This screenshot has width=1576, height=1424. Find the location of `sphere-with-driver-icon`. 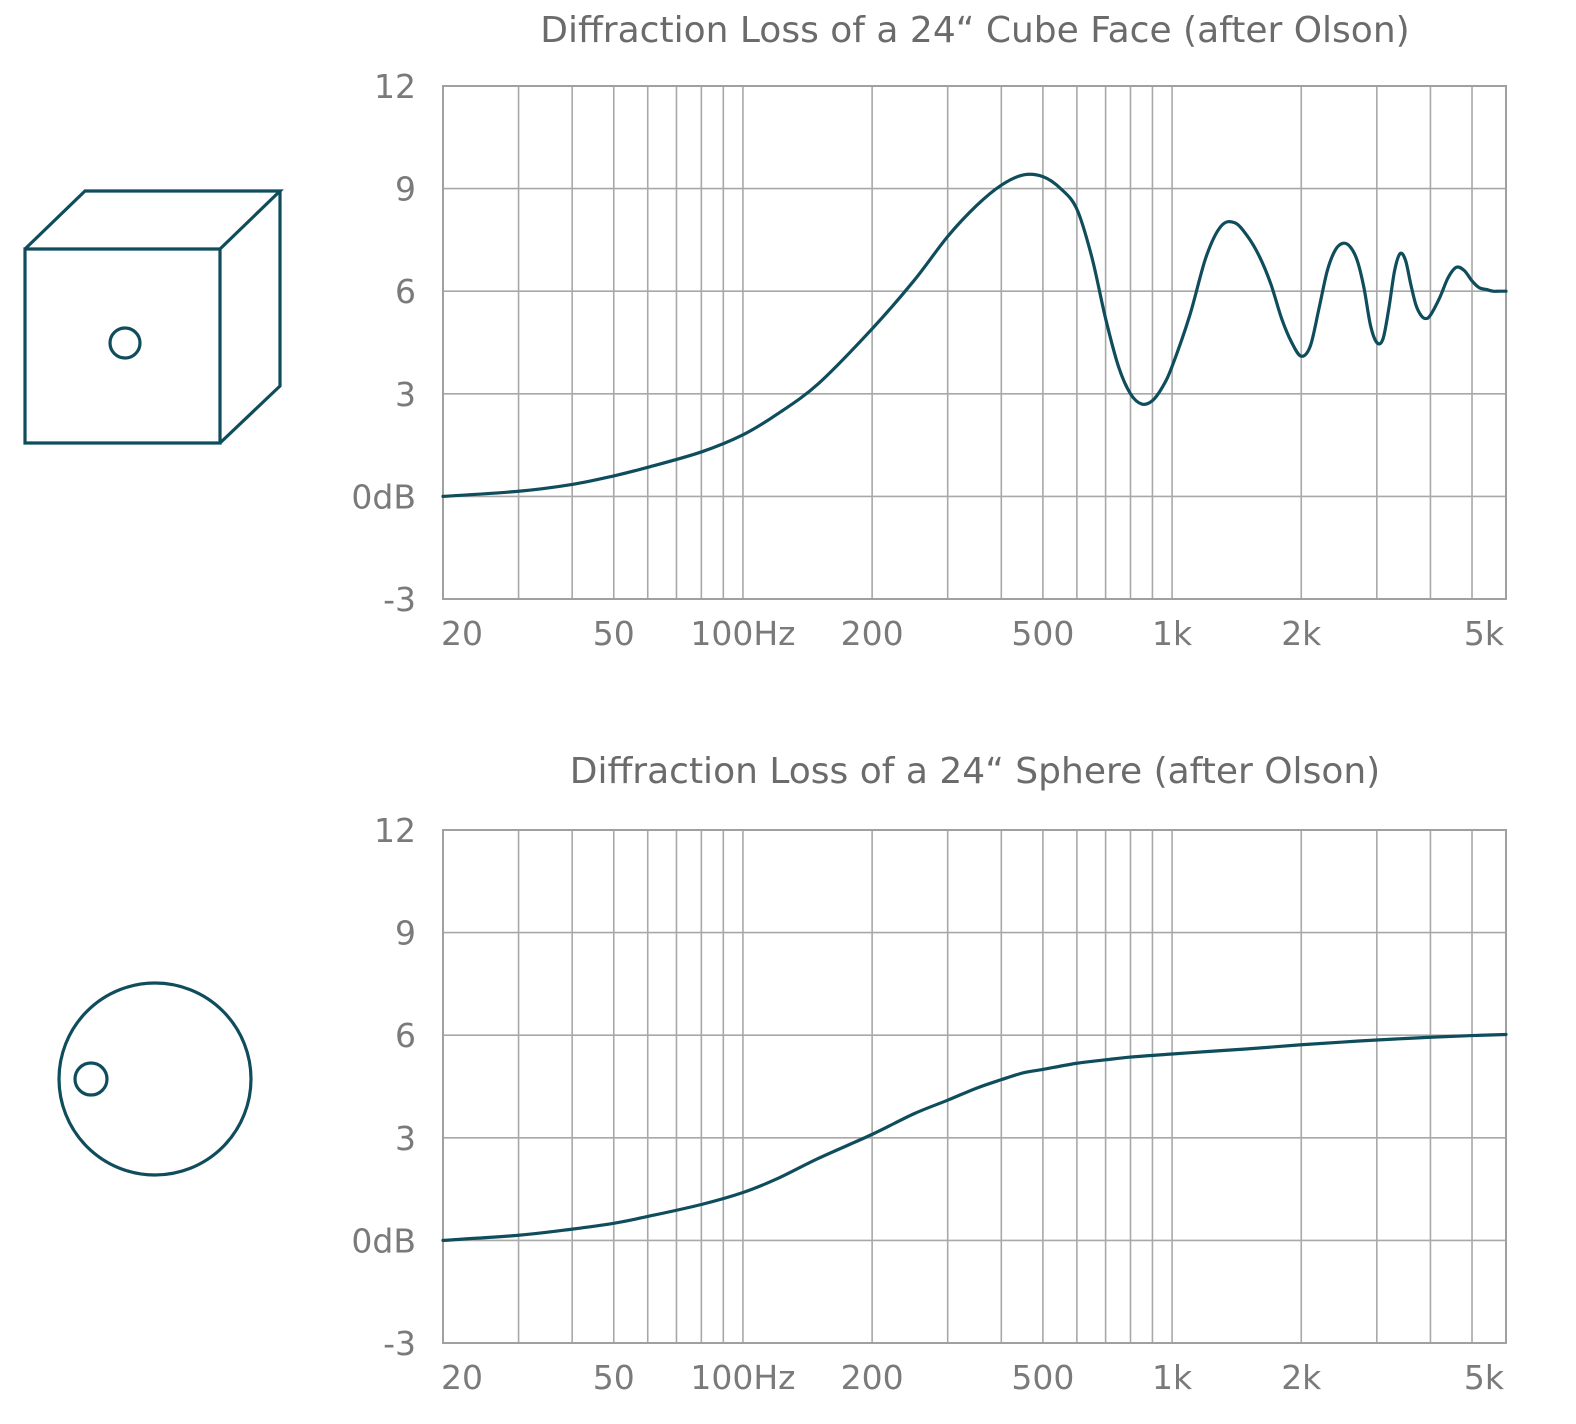

sphere-with-driver-icon is located at coordinates (155, 1079).